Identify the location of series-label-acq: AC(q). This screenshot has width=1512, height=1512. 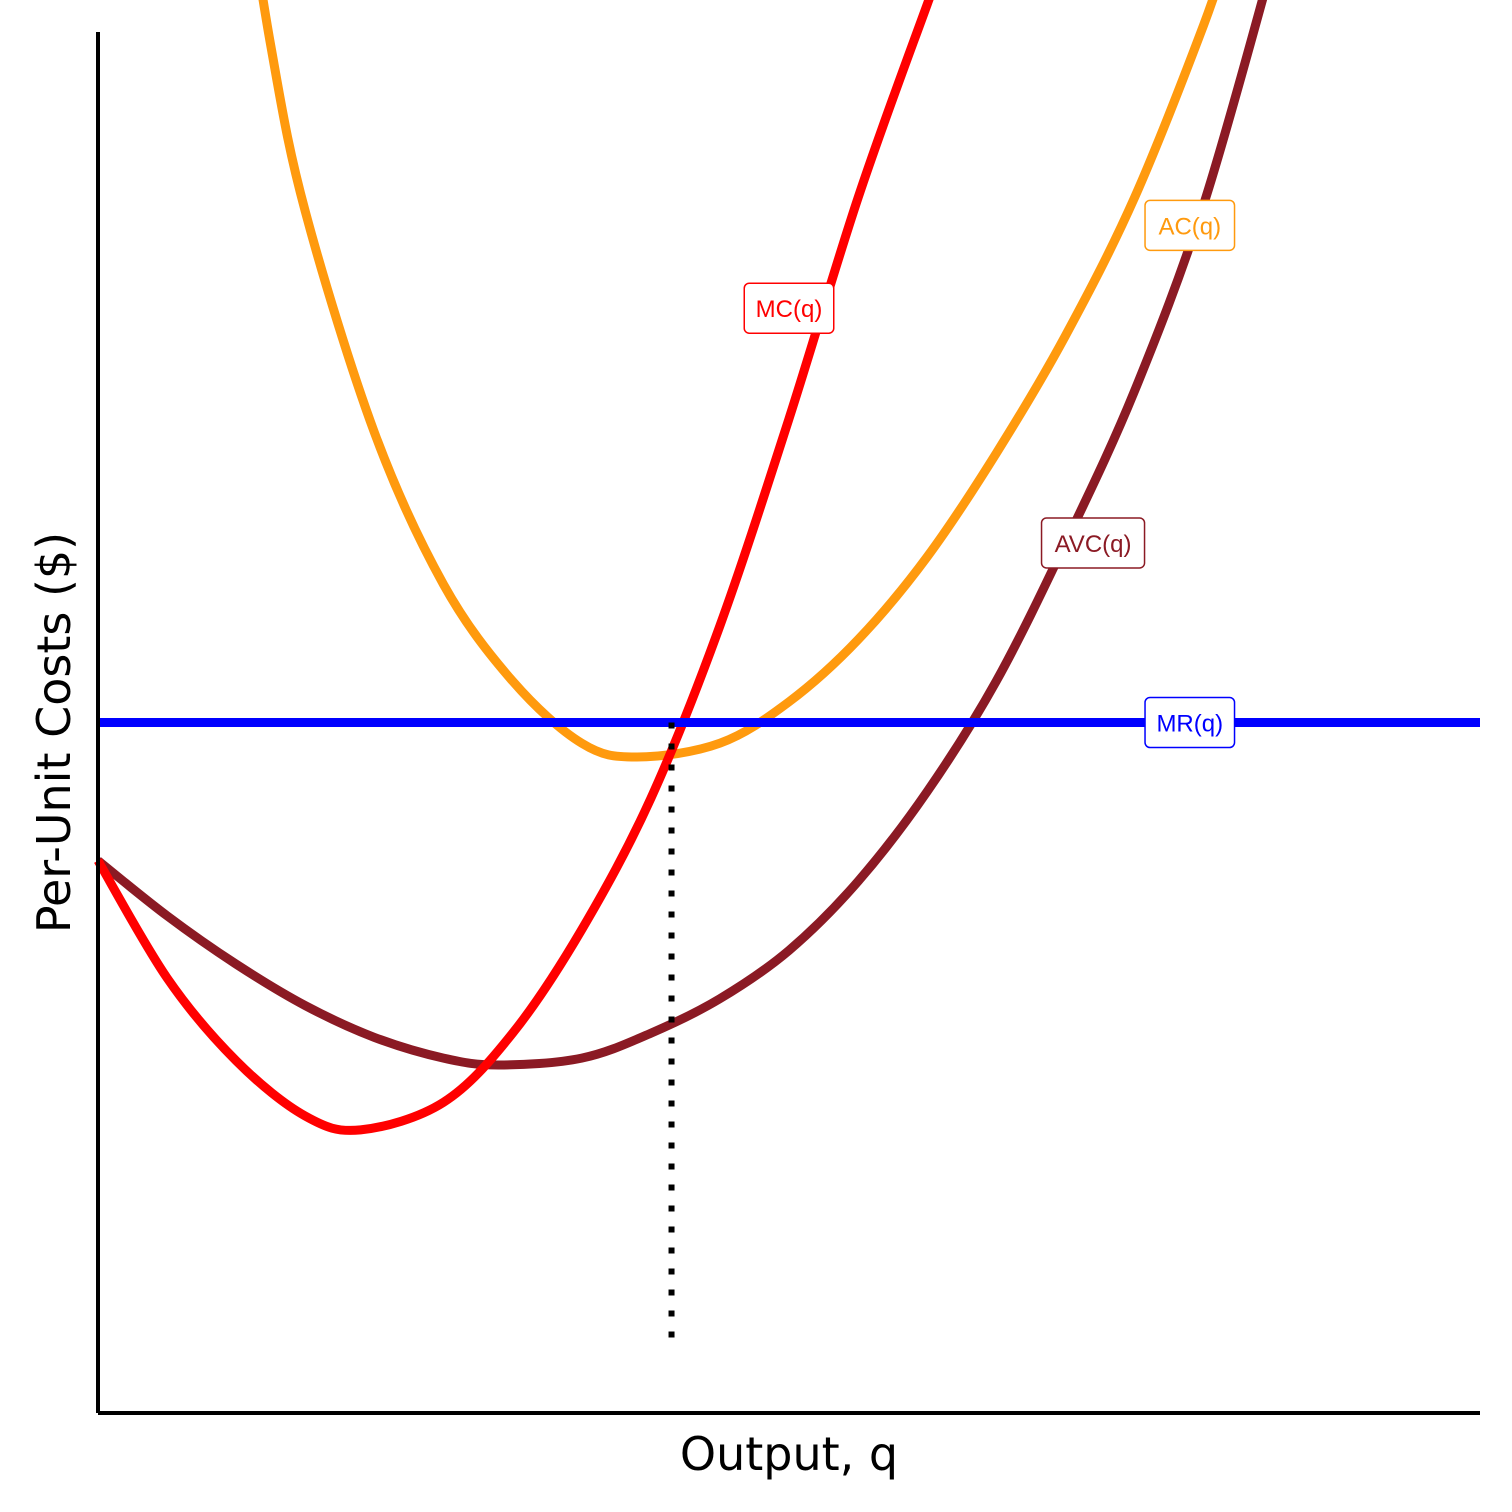
(1190, 225).